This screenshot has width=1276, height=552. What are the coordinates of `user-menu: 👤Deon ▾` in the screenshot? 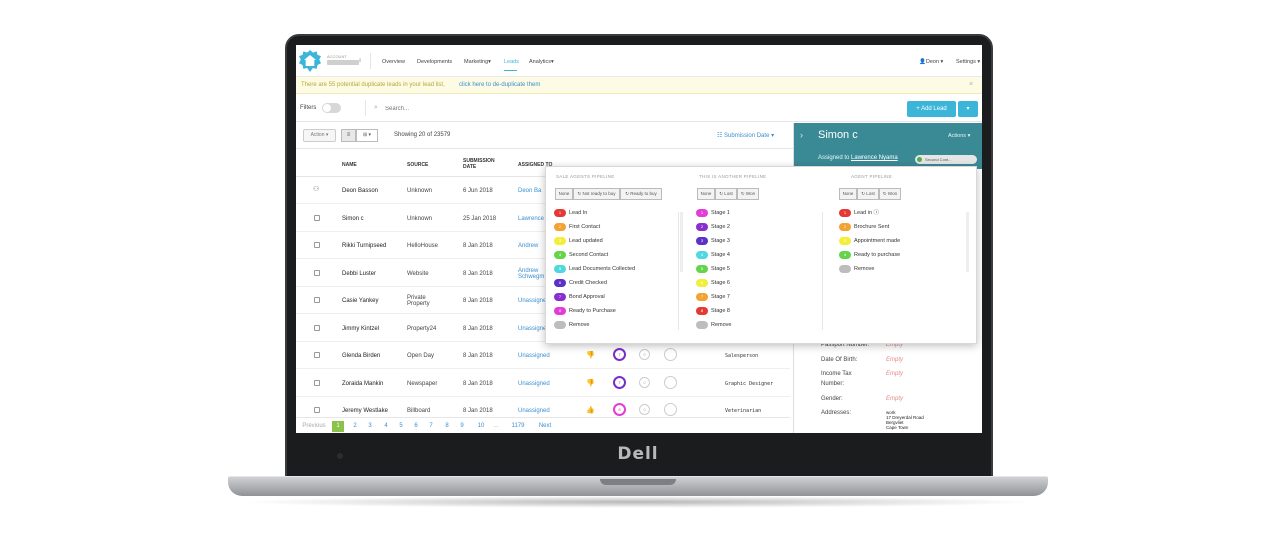 It's located at (931, 62).